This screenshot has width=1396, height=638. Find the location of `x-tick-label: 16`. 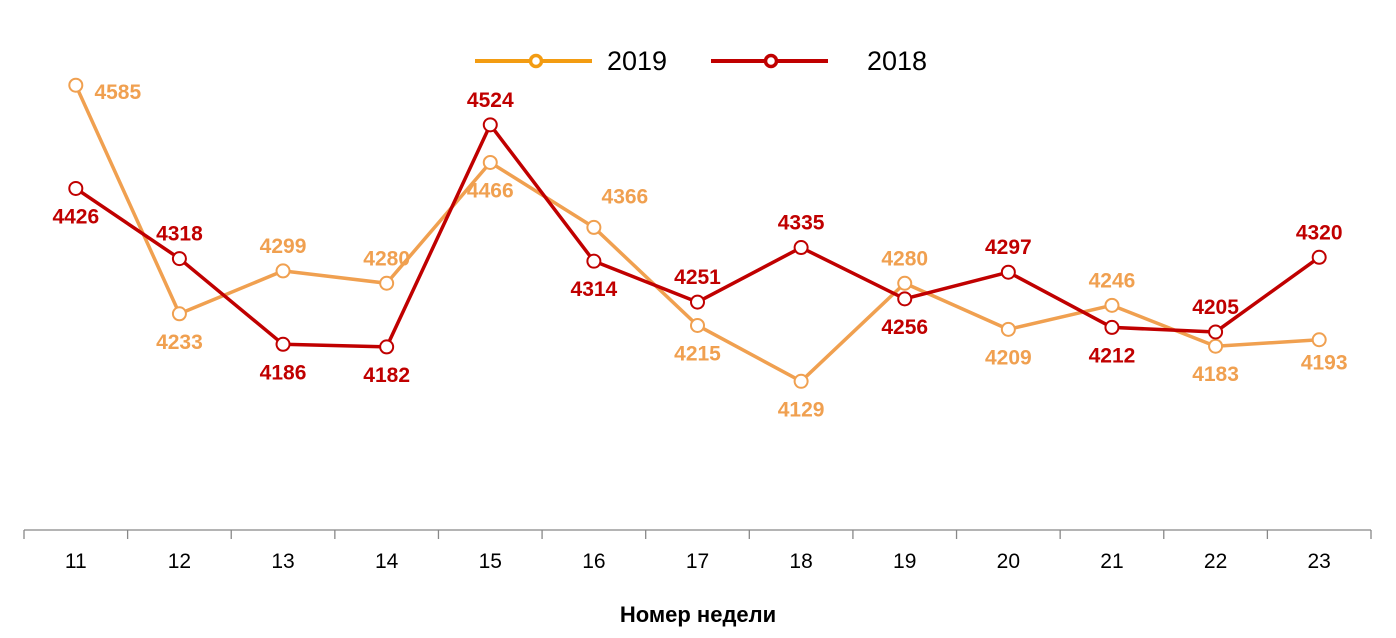

x-tick-label: 16 is located at coordinates (593, 561).